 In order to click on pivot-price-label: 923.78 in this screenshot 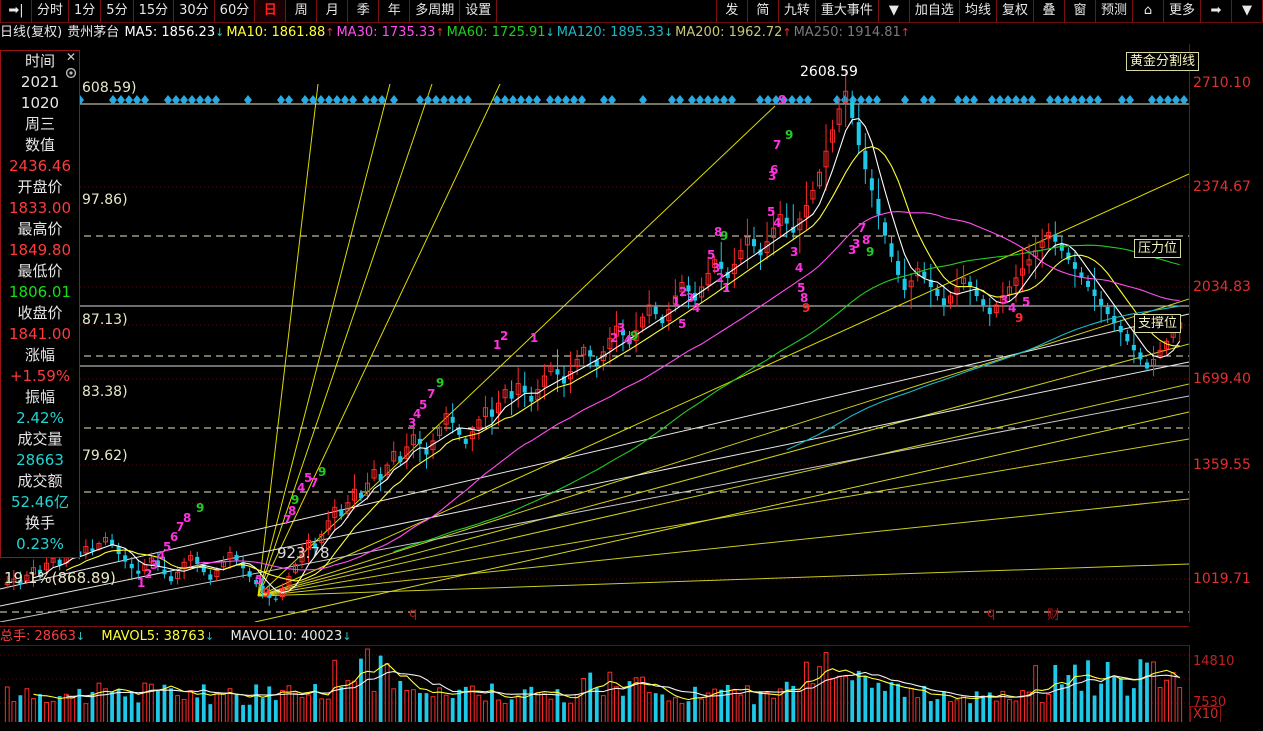, I will do `click(303, 553)`.